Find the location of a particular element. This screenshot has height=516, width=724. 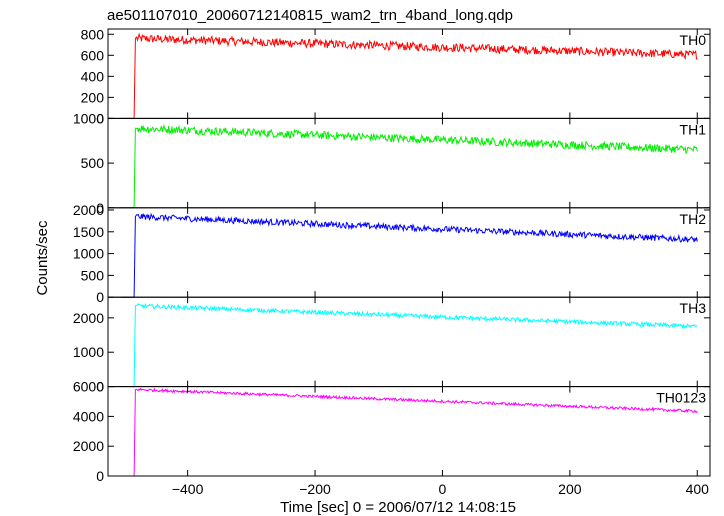

panel-label-th3: TH3 is located at coordinates (693, 308).